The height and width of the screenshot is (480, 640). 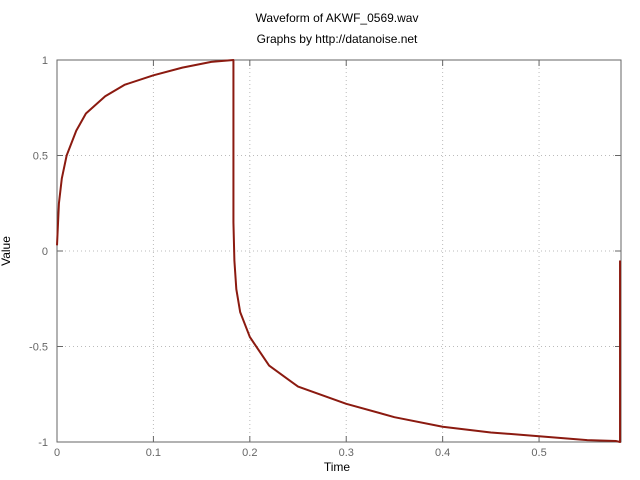 What do you see at coordinates (337, 18) in the screenshot?
I see `chart-title: Waveform of AKWF_0569.wav` at bounding box center [337, 18].